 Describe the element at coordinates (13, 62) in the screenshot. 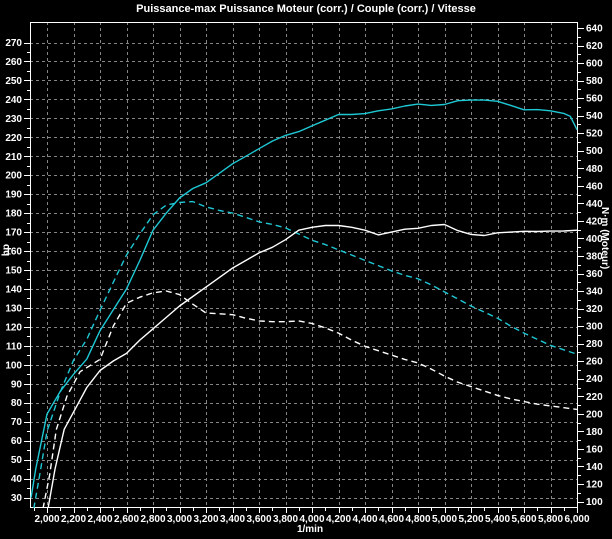

I see `left-tick-label: 260` at that location.